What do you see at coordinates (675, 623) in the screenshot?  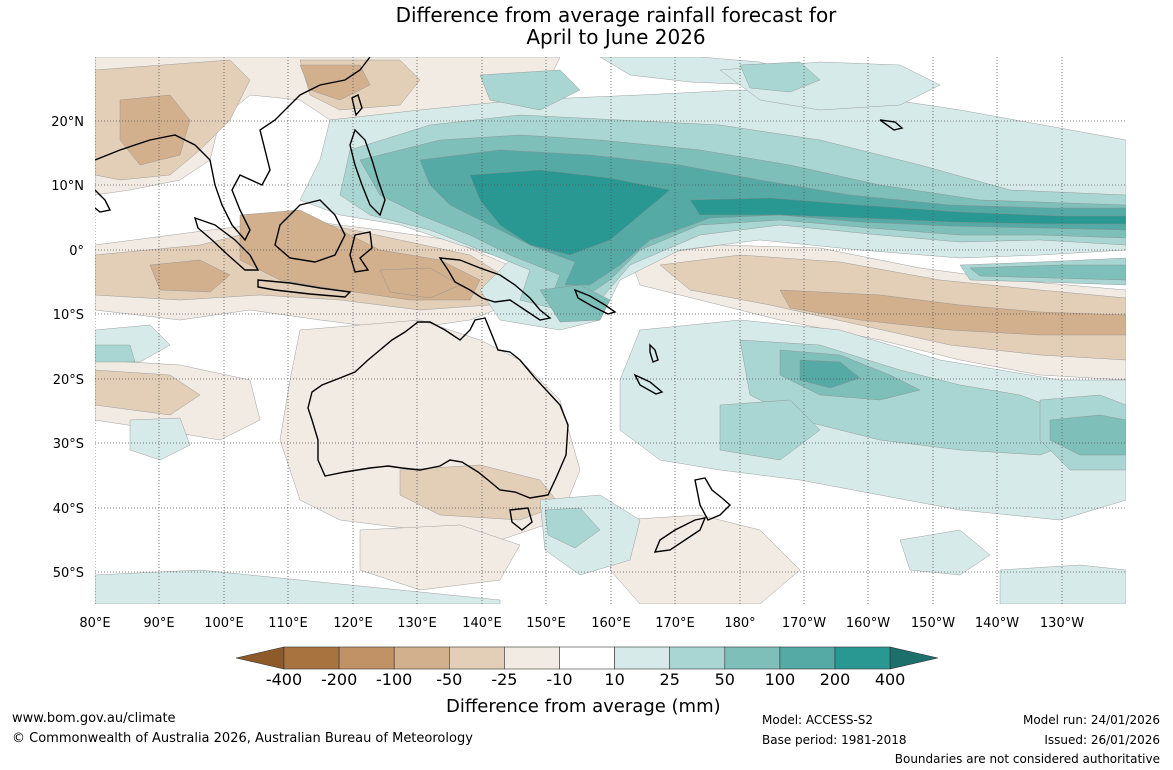 I see `longitude-label: 170°E` at bounding box center [675, 623].